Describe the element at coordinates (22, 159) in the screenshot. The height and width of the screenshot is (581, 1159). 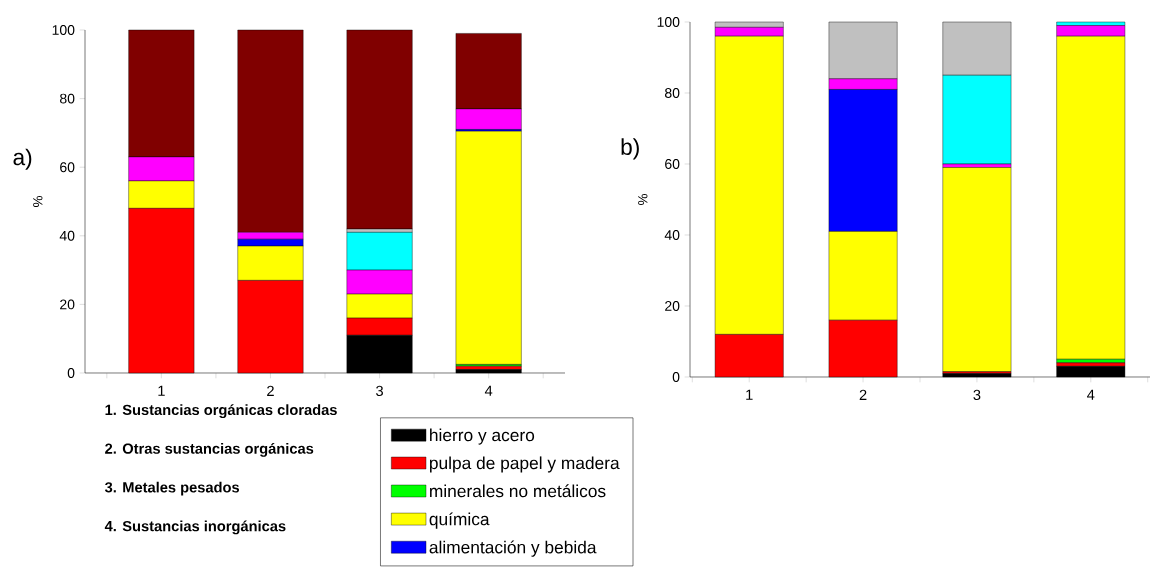
I see `text: a)` at that location.